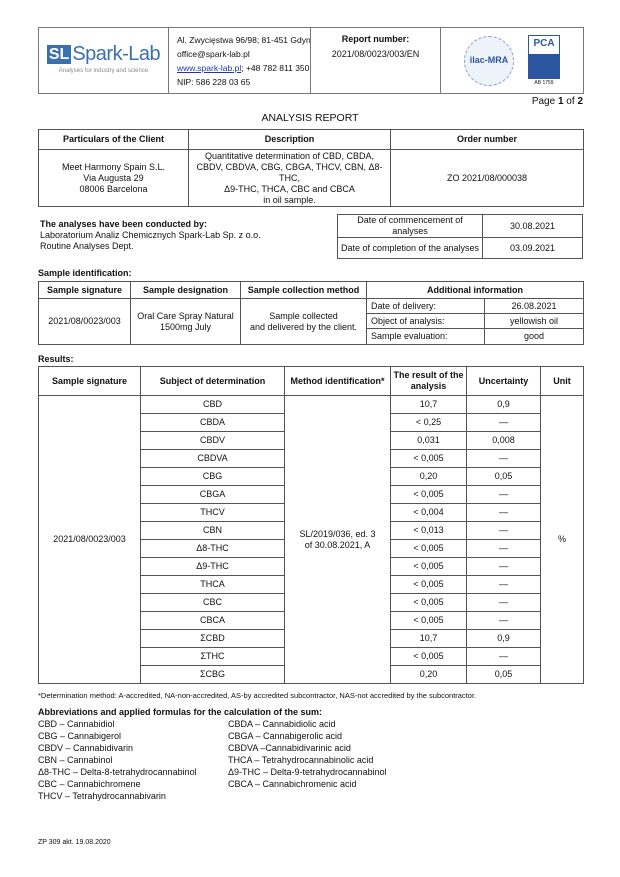  I want to click on col-header: Unit, so click(562, 381).